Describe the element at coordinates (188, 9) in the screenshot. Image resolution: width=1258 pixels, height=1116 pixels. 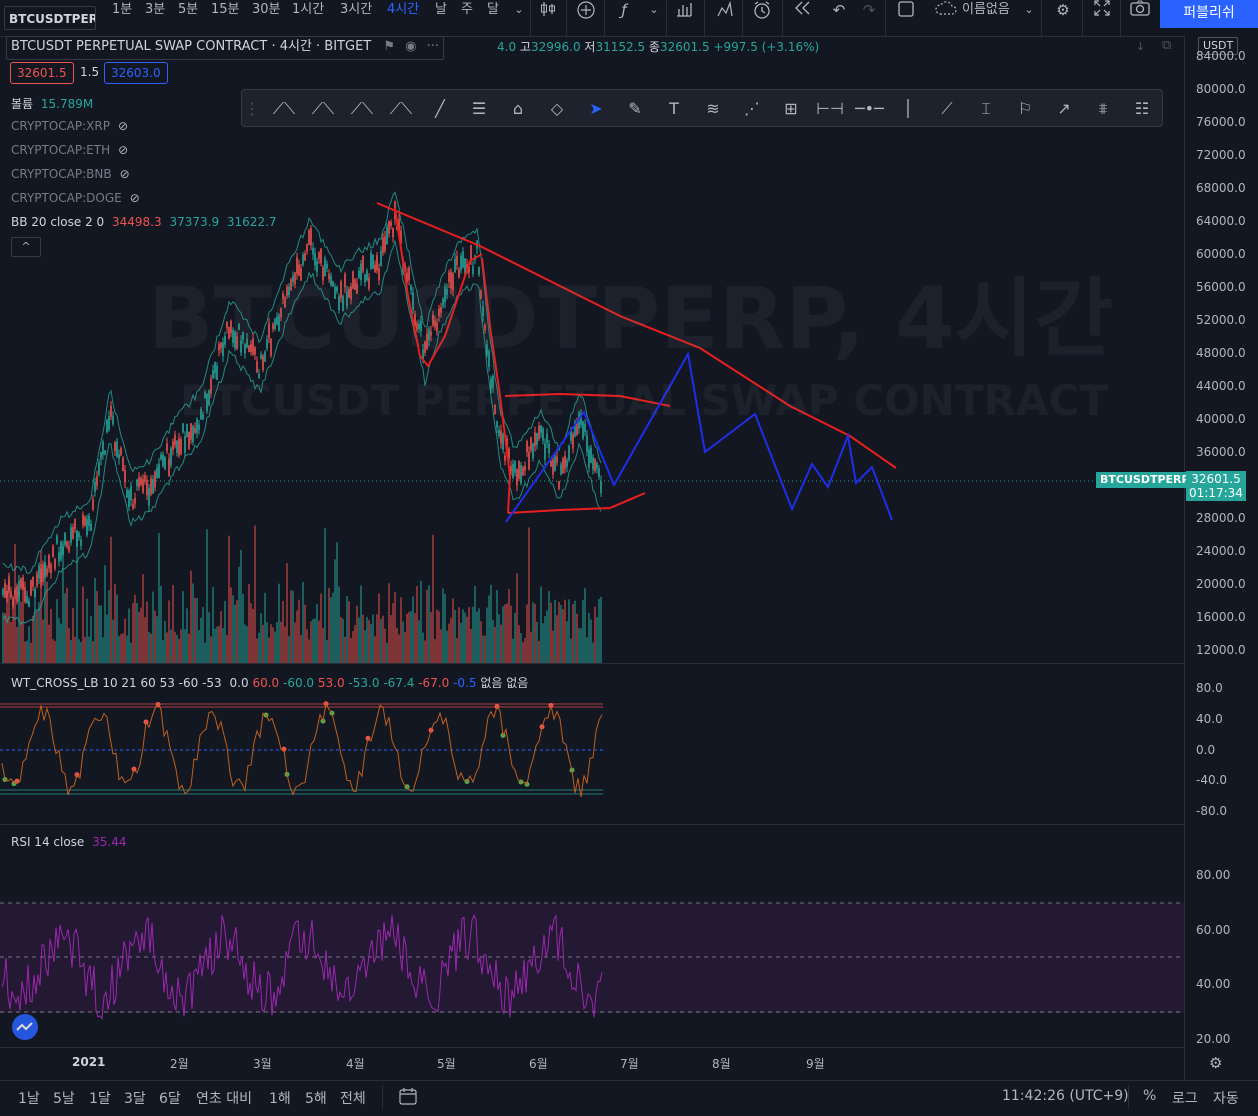
I see `tf-5m: 5분` at that location.